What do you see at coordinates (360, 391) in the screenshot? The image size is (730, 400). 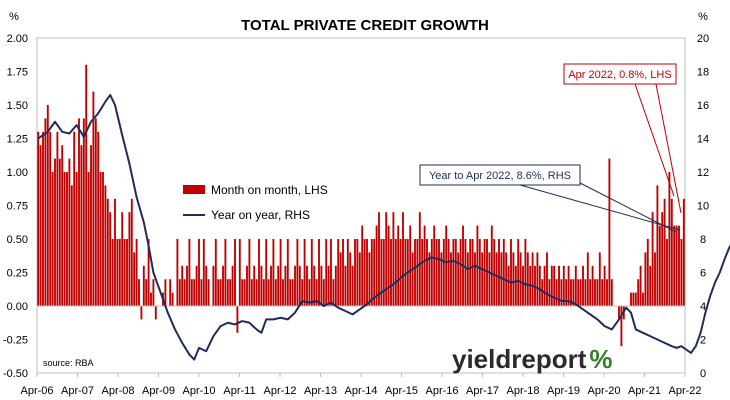 I see `x-tick-label: Apr-14` at bounding box center [360, 391].